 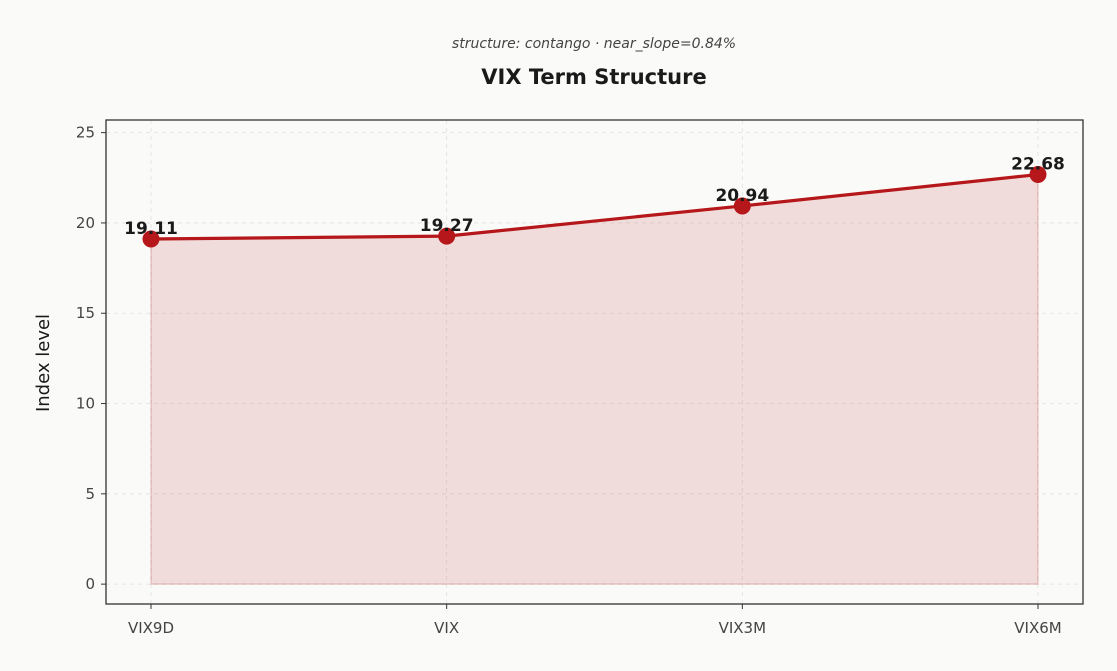 What do you see at coordinates (1037, 628) in the screenshot?
I see `x-tick-label-3: VIX6M` at bounding box center [1037, 628].